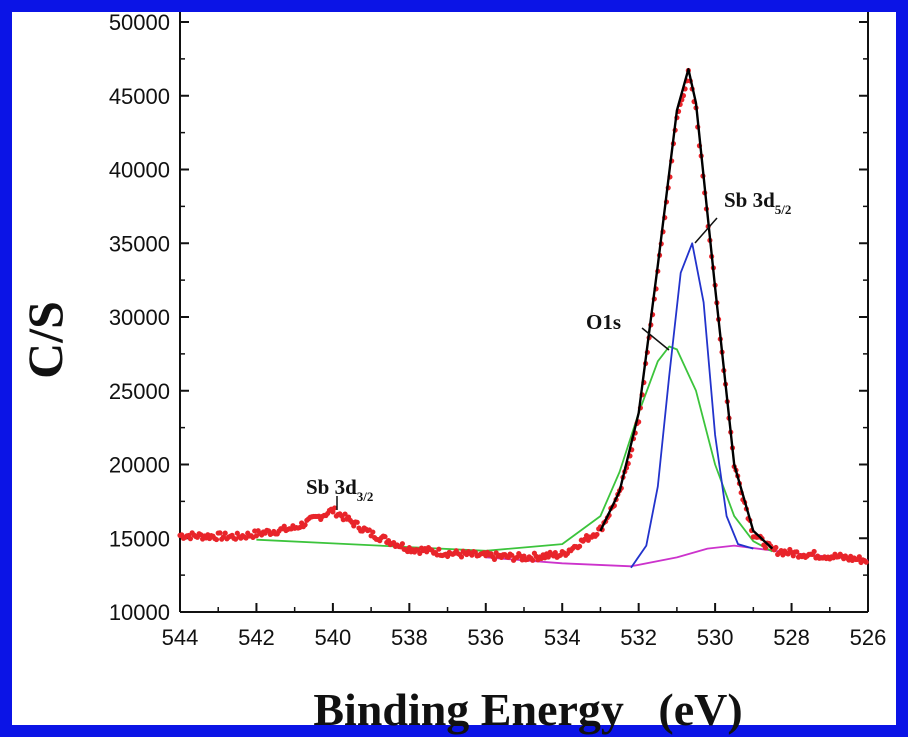 This screenshot has width=908, height=737. Describe the element at coordinates (139, 96) in the screenshot. I see `y-tick-label: 45000` at that location.